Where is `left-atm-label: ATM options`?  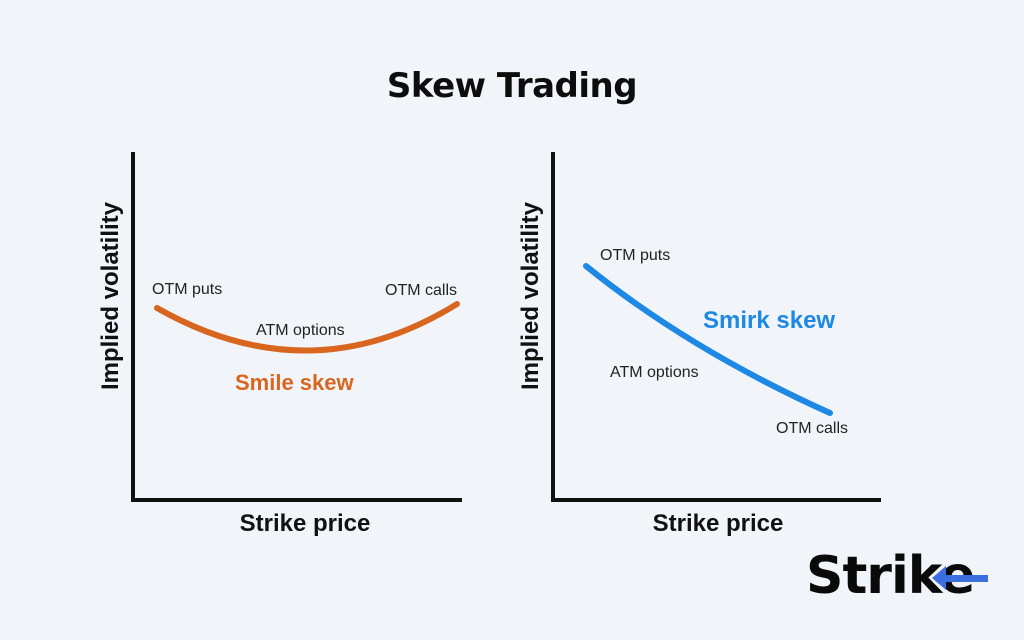
left-atm-label: ATM options is located at coordinates (300, 330).